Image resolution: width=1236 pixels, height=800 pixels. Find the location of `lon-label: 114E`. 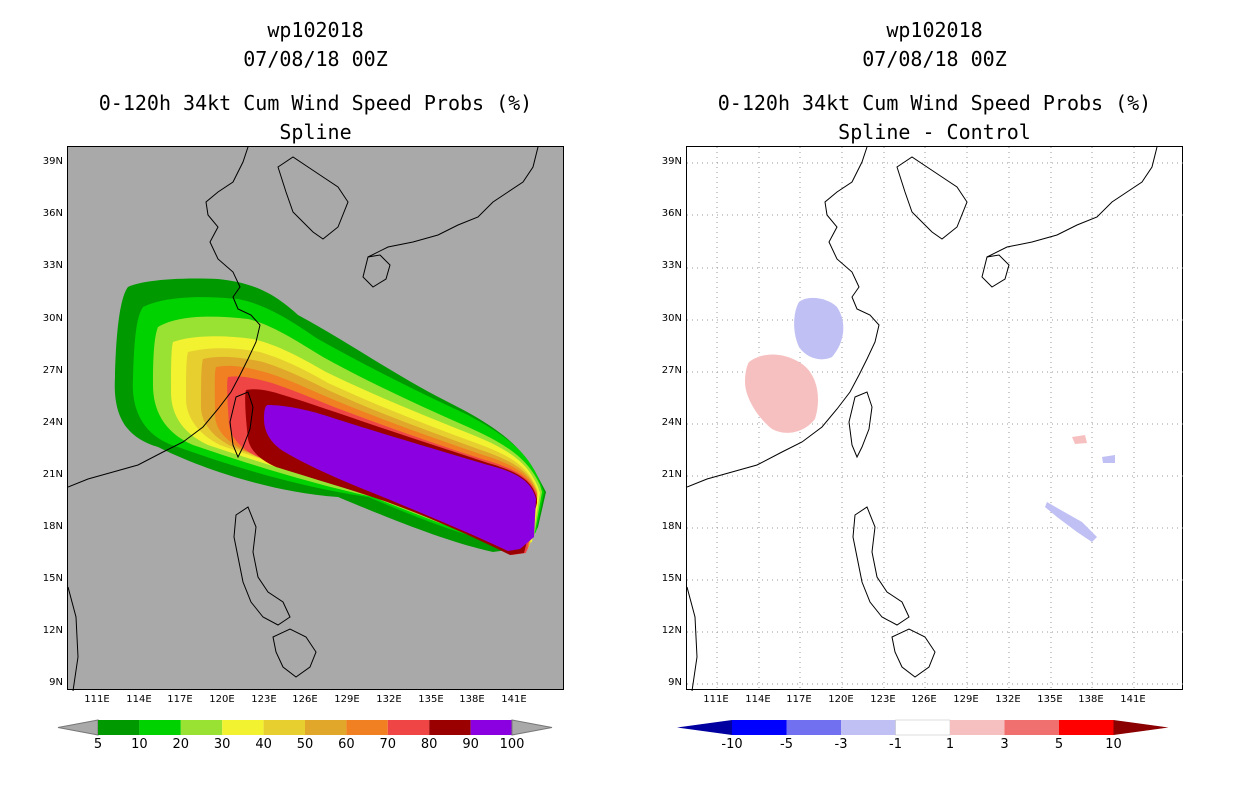

lon-label: 114E is located at coordinates (139, 699).